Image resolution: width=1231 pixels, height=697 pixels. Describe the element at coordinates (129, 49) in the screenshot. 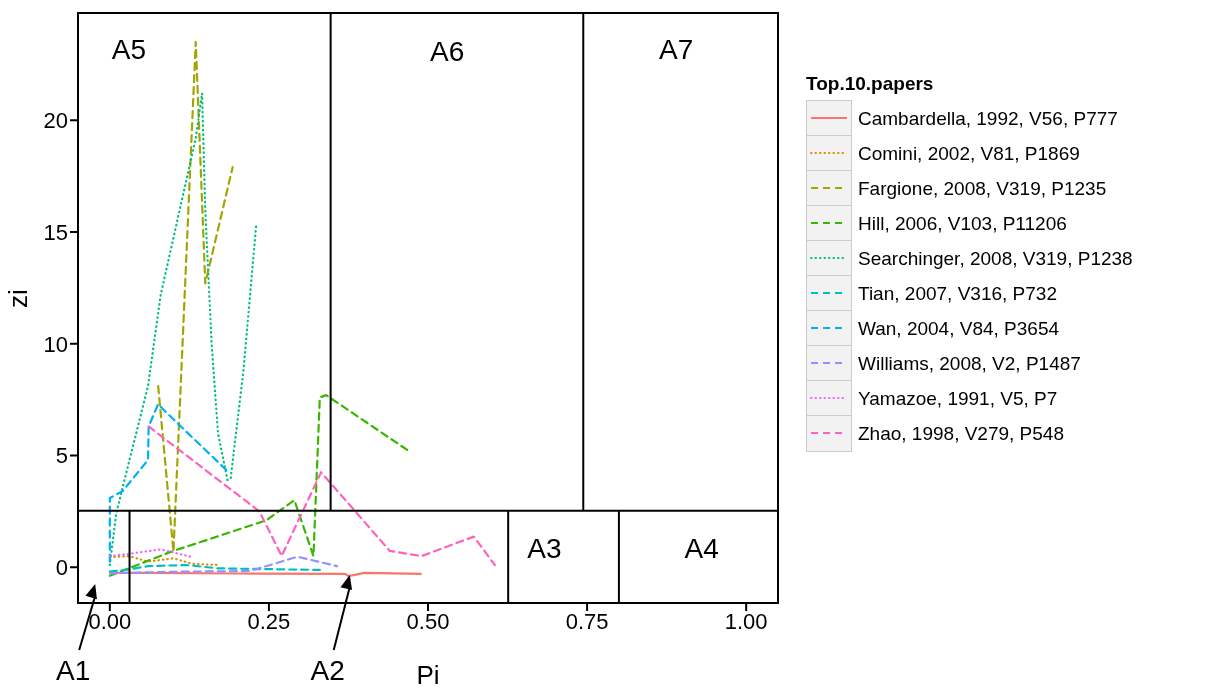

I see `annotation: A5` at that location.